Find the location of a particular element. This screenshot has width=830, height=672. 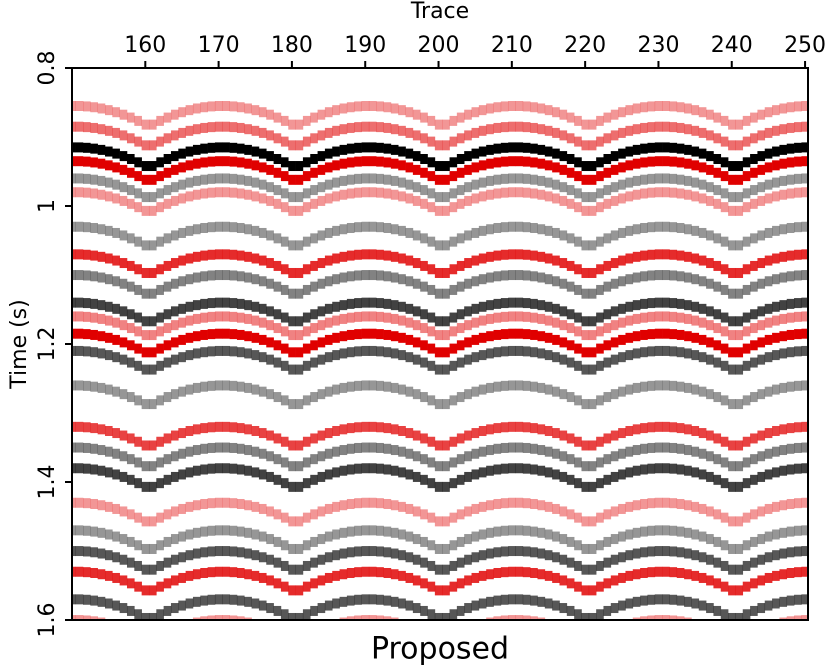

x-tick-label: 200 is located at coordinates (439, 45).